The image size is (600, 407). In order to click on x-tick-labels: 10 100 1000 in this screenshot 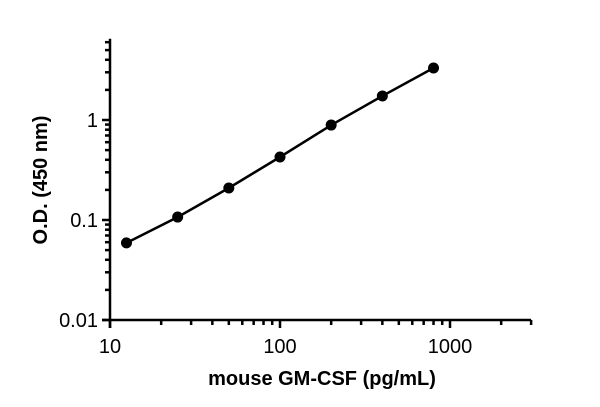, I will do `click(285, 347)`.